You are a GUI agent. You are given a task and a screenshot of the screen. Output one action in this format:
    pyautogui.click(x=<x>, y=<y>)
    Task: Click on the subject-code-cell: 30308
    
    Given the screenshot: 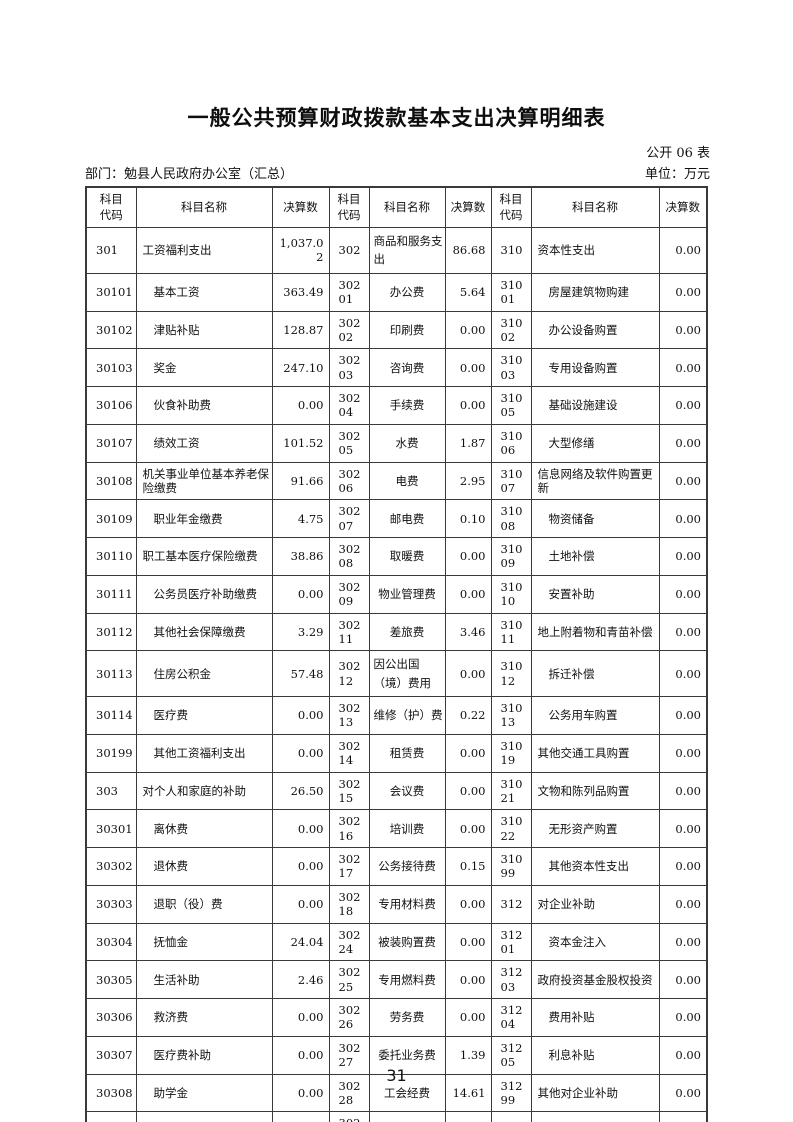 What is the action you would take?
    pyautogui.click(x=111, y=1093)
    